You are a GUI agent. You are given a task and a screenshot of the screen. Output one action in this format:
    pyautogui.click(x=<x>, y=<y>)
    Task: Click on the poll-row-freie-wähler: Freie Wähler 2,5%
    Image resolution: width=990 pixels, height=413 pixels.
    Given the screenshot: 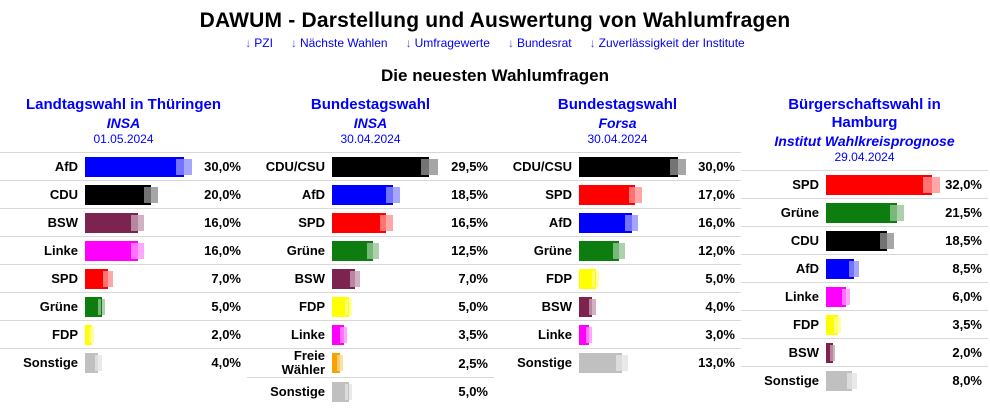 What is the action you would take?
    pyautogui.click(x=370, y=362)
    